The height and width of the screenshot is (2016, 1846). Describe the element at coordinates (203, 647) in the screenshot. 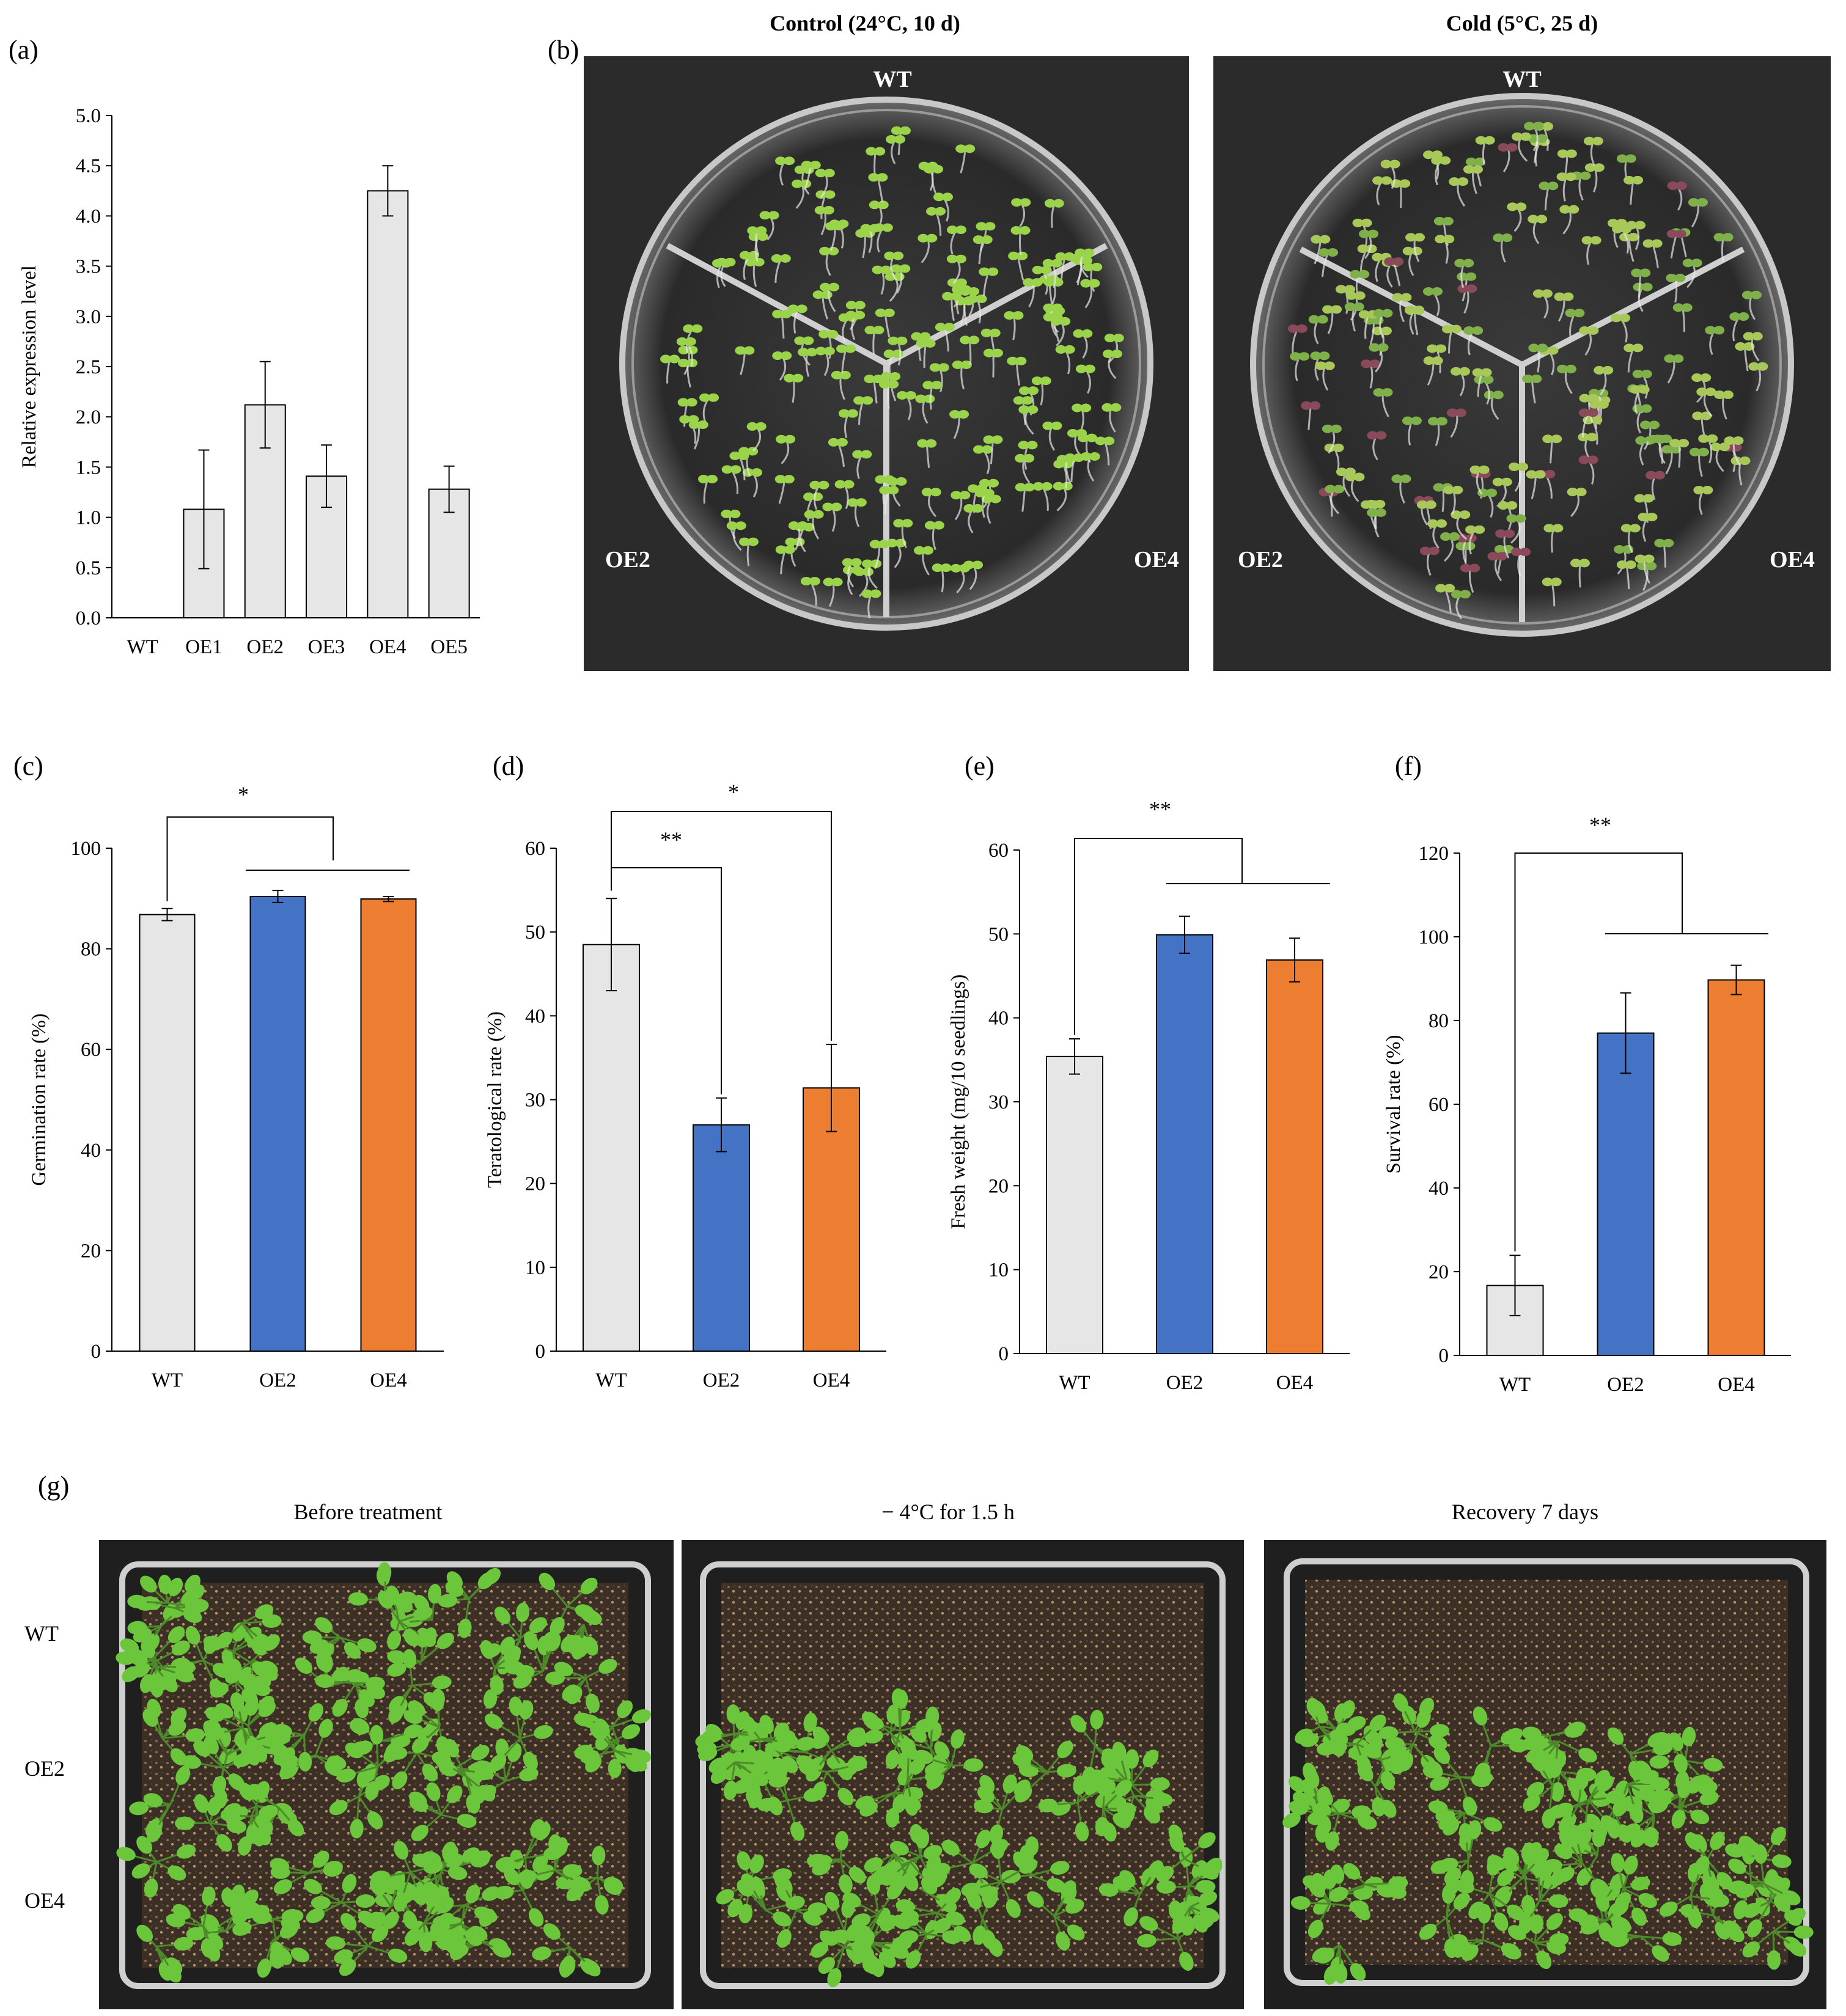

I see `x-tick-label: OE1` at that location.